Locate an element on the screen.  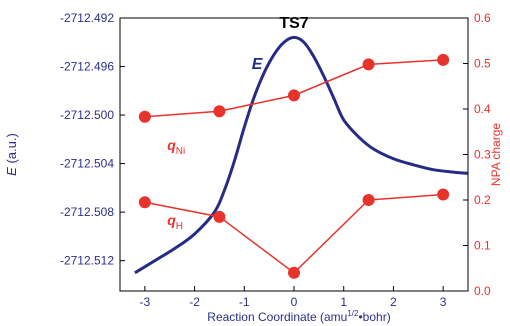
y-left-tick-label: -2712.508 is located at coordinates (87, 212).